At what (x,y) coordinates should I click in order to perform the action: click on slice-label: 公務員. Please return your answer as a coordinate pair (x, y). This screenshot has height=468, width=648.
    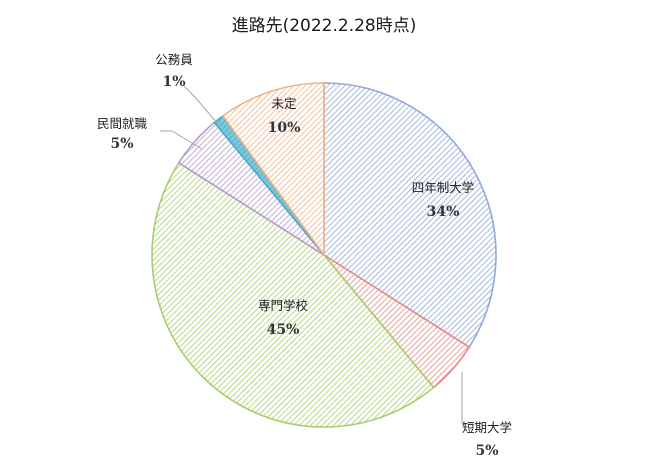
    Looking at the image, I should click on (174, 59).